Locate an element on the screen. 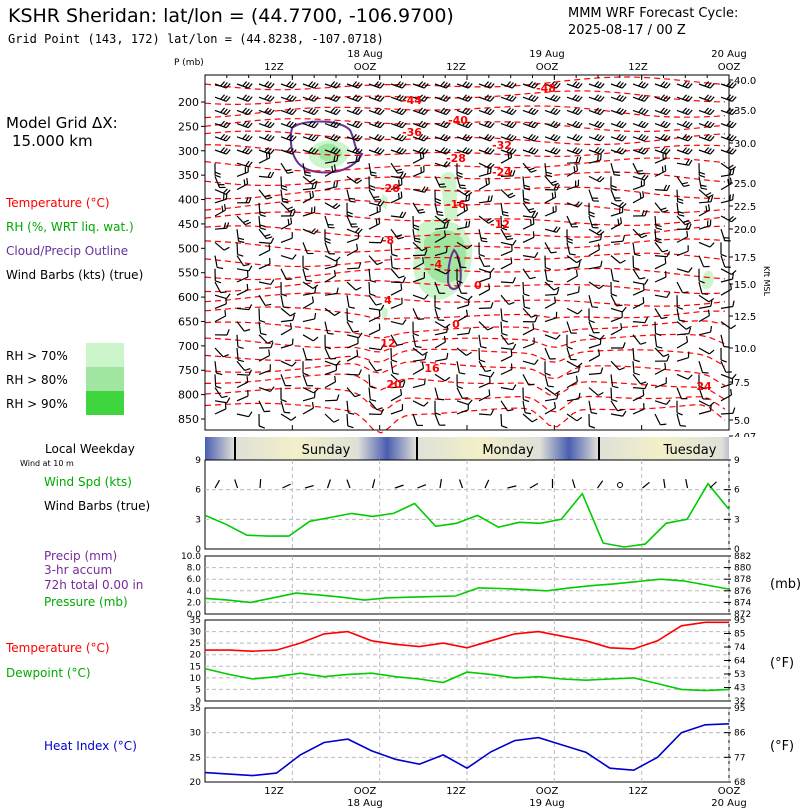  isotherm-label: 20 is located at coordinates (394, 384).